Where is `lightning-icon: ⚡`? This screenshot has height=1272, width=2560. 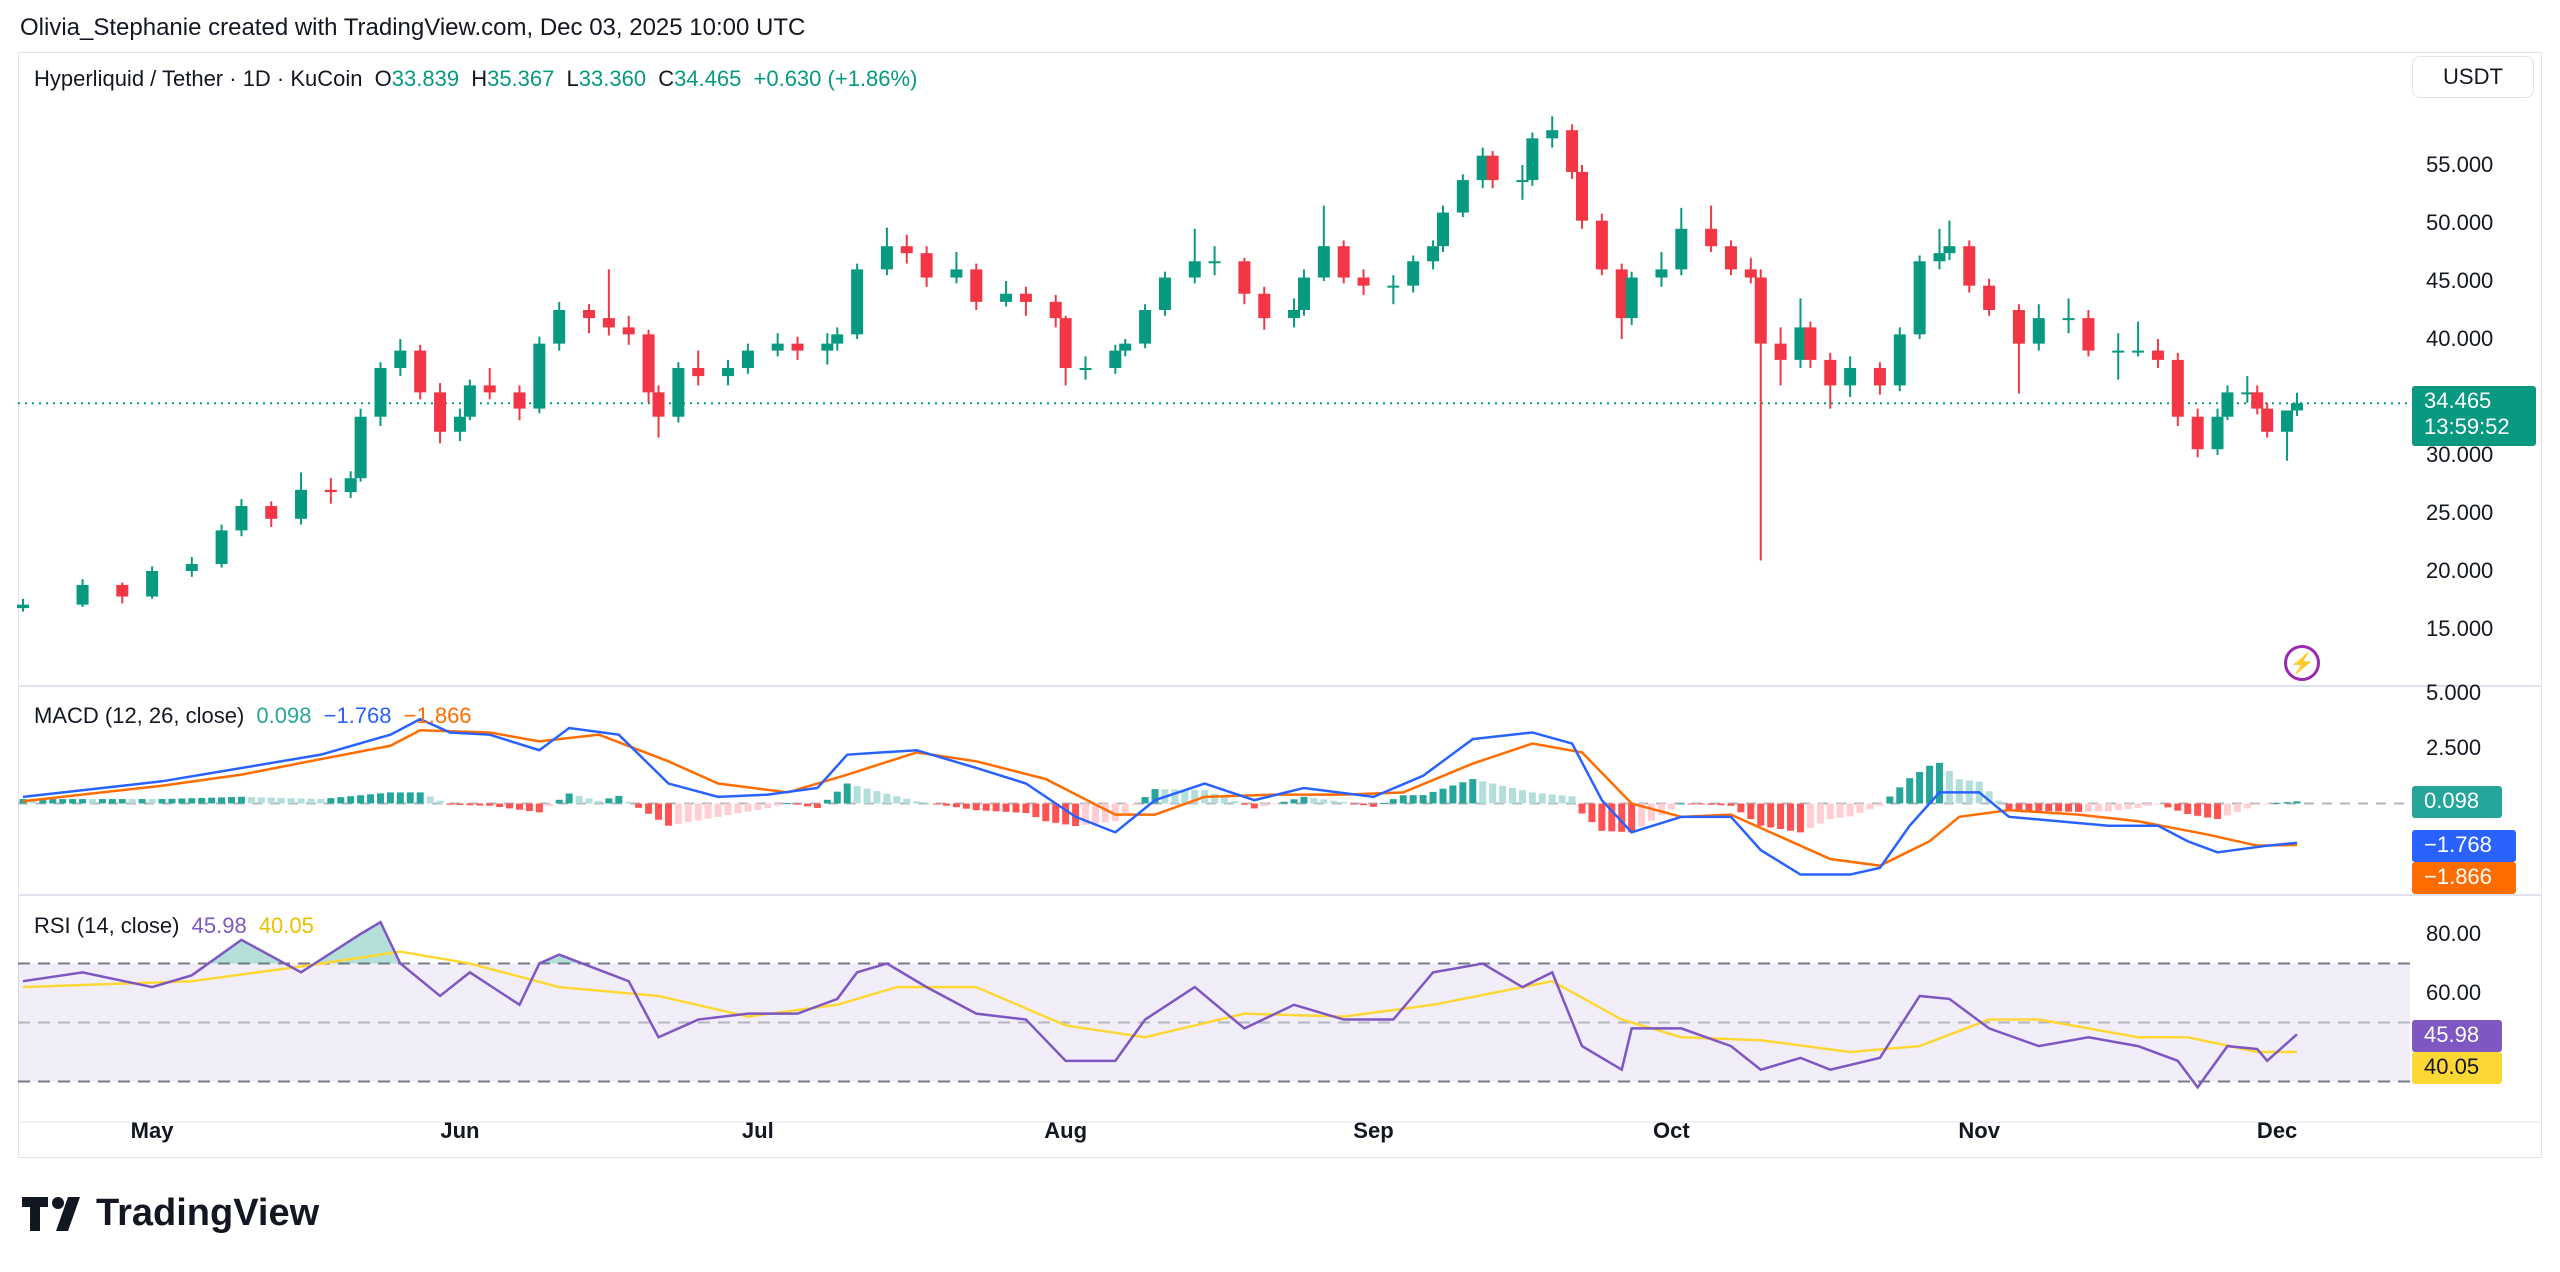 lightning-icon: ⚡ is located at coordinates (2302, 663).